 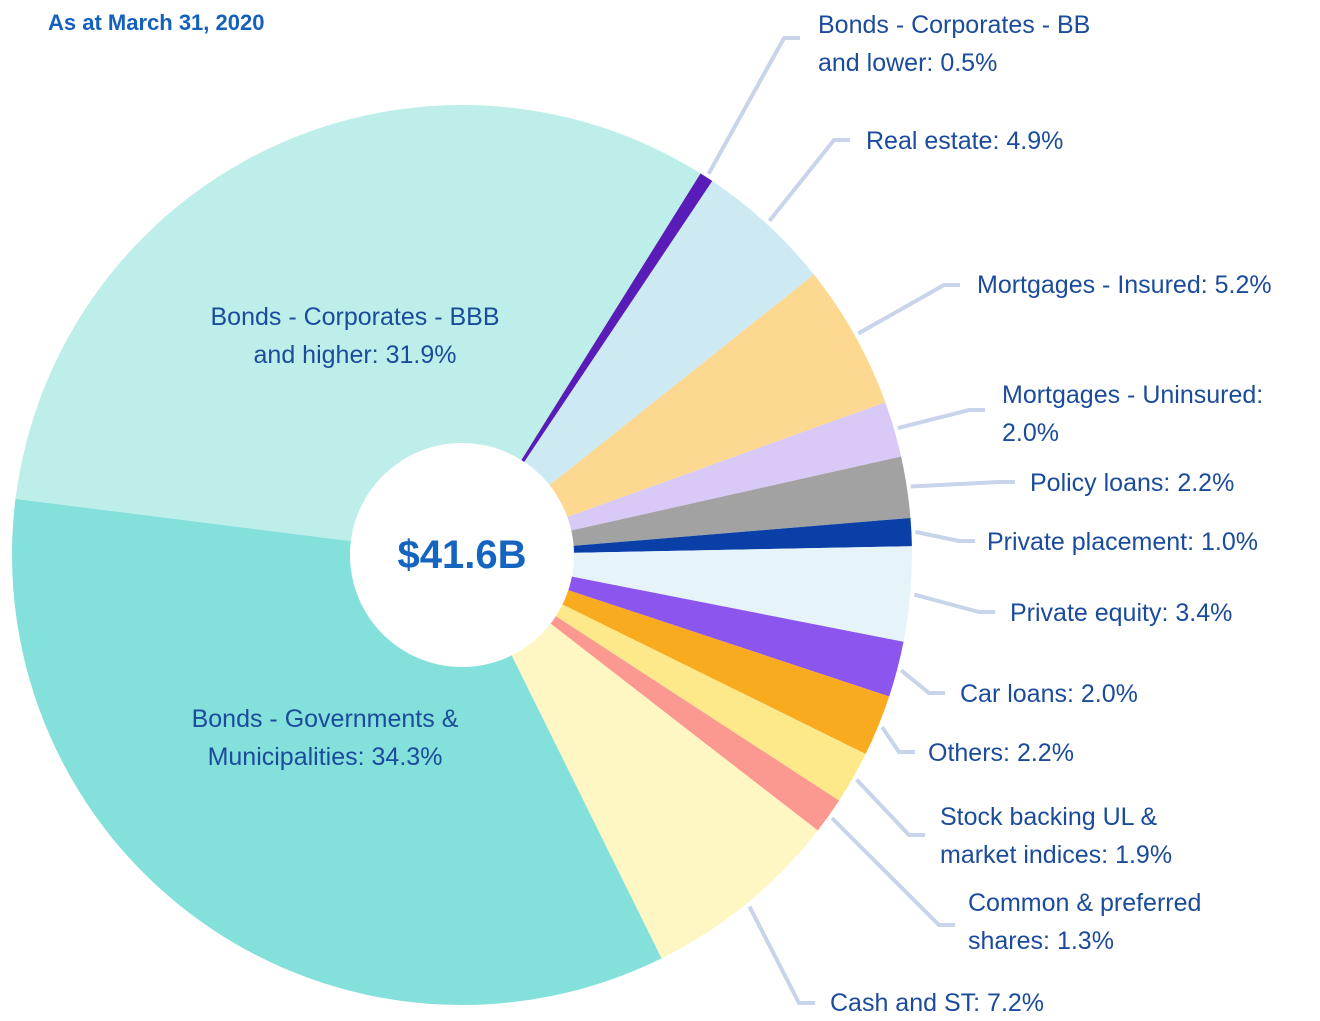 What do you see at coordinates (933, 141) in the screenshot?
I see `category-label: Real estate:` at bounding box center [933, 141].